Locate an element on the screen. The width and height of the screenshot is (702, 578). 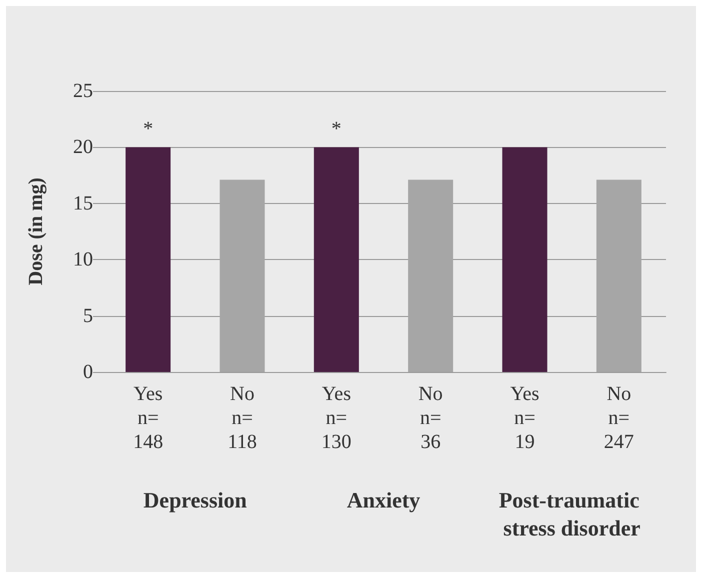
y-tick-label: 0 is located at coordinates (88, 372).